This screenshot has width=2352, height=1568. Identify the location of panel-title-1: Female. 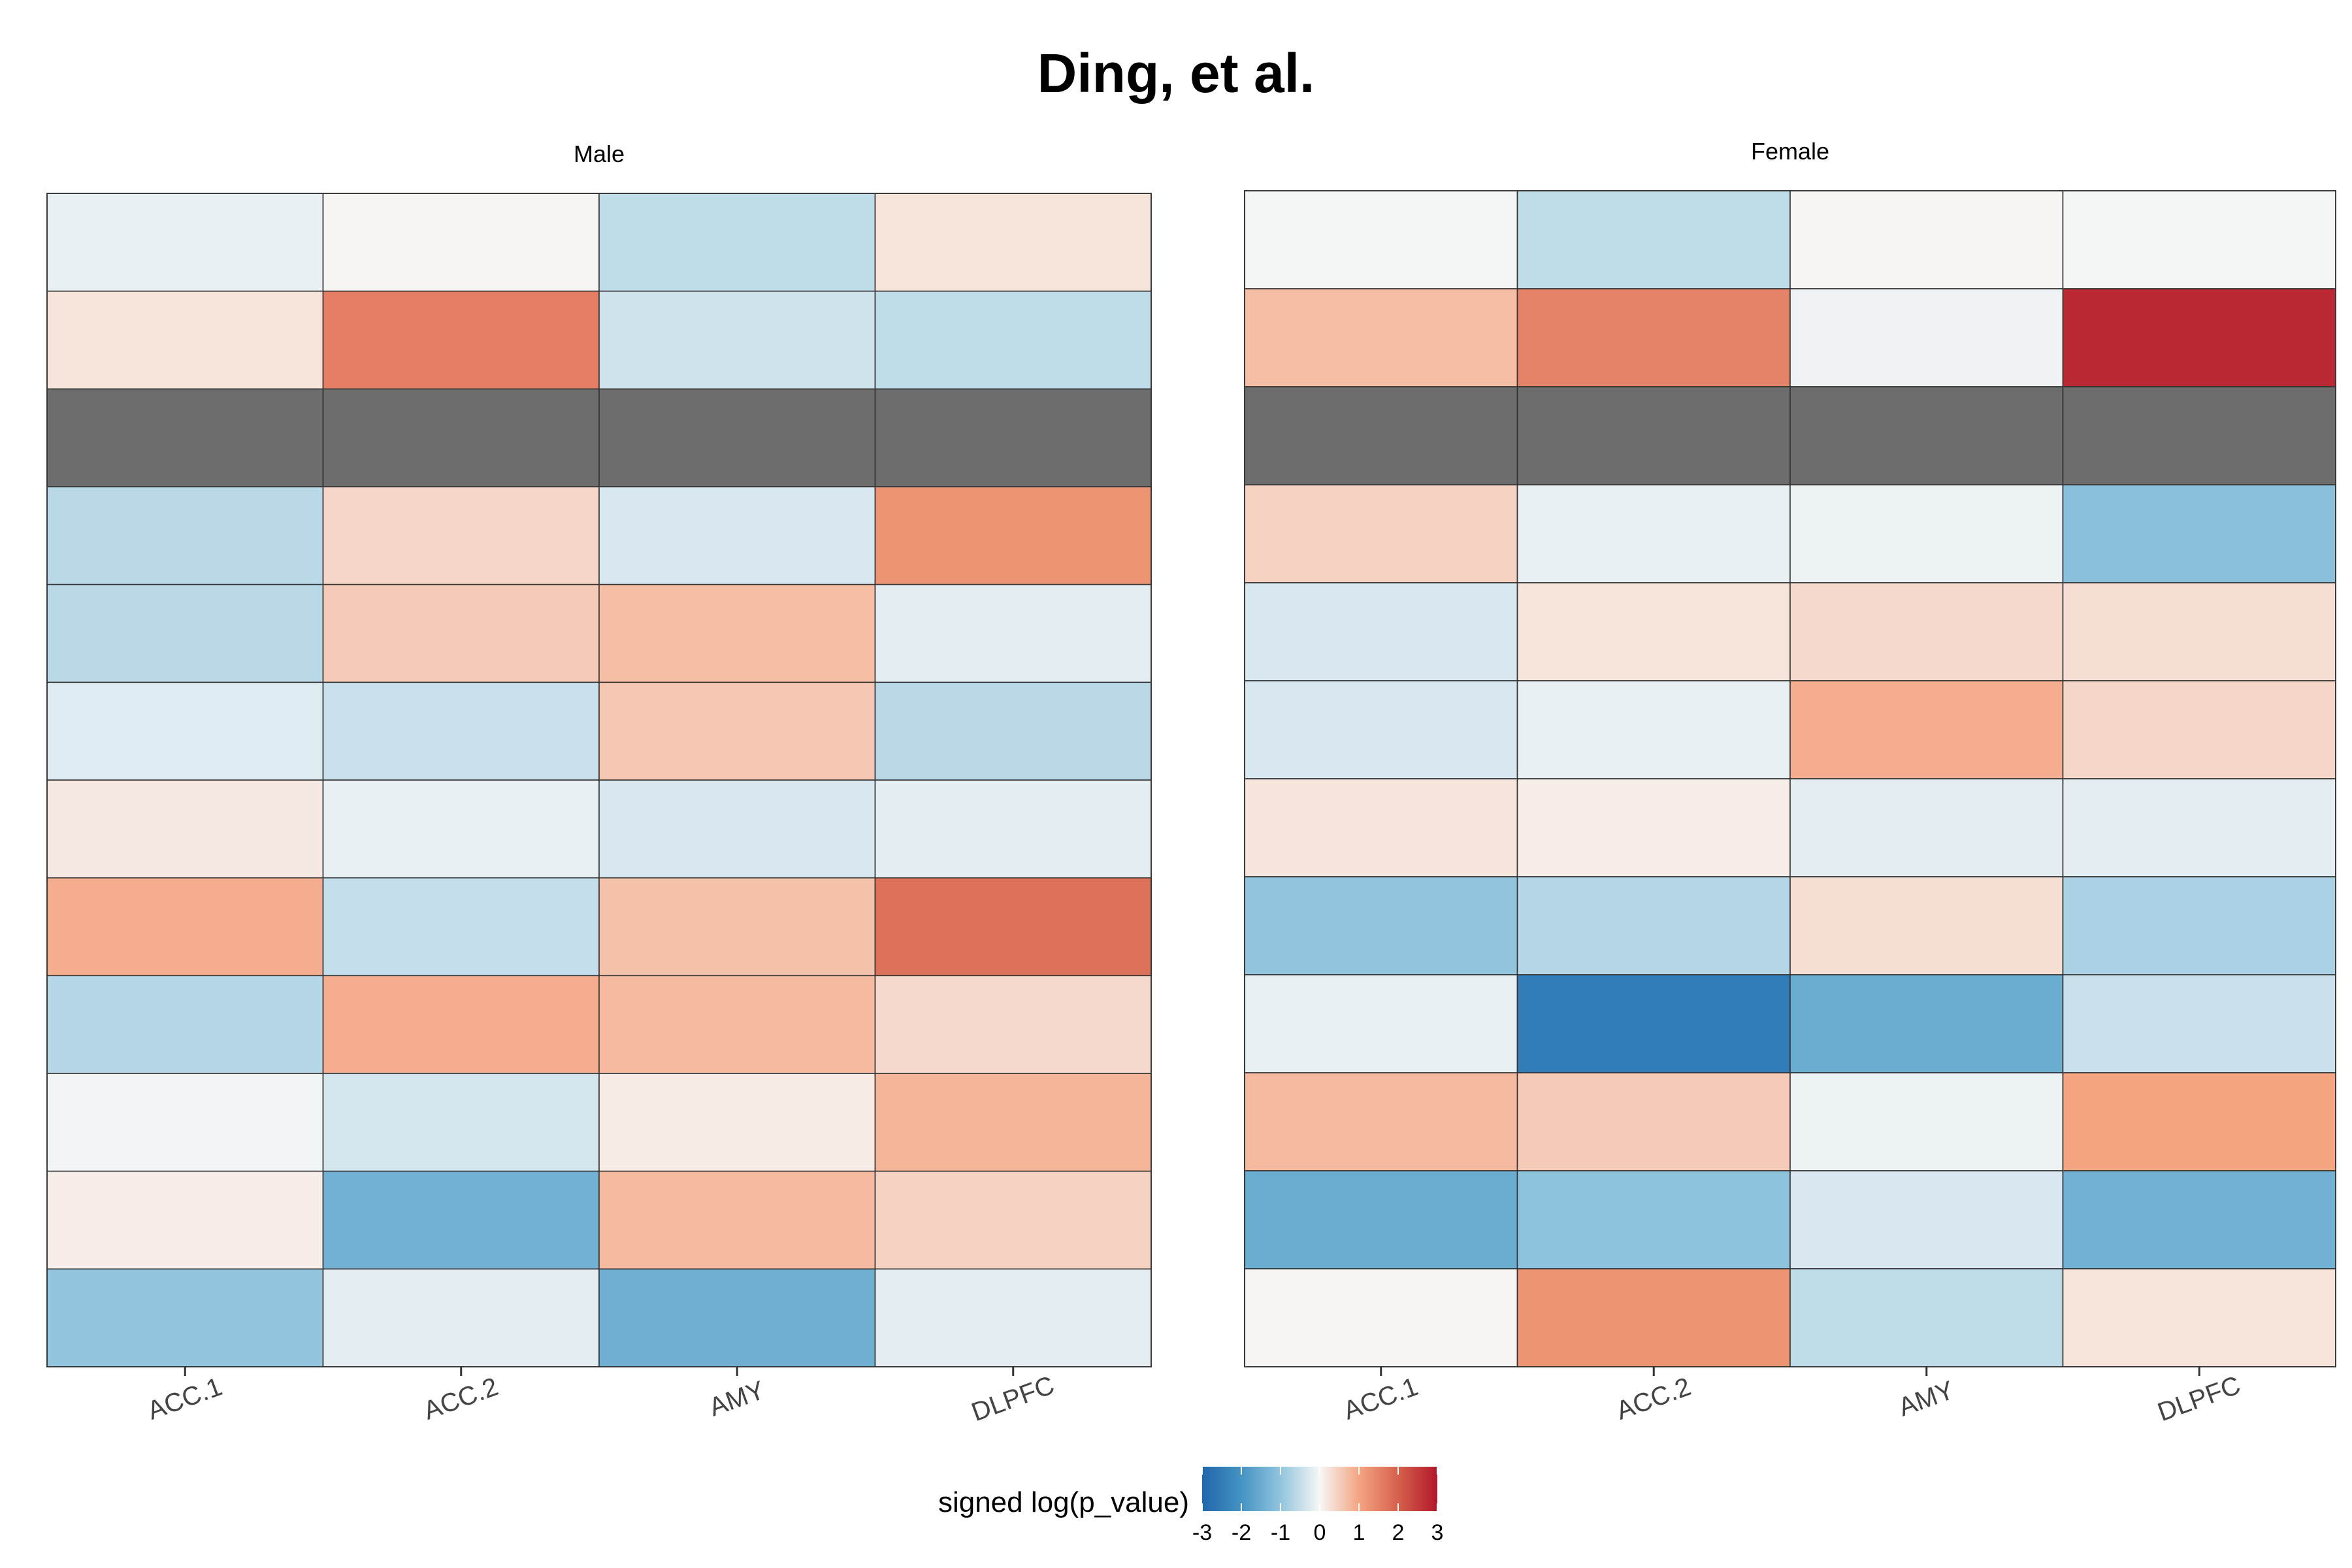
(1790, 151).